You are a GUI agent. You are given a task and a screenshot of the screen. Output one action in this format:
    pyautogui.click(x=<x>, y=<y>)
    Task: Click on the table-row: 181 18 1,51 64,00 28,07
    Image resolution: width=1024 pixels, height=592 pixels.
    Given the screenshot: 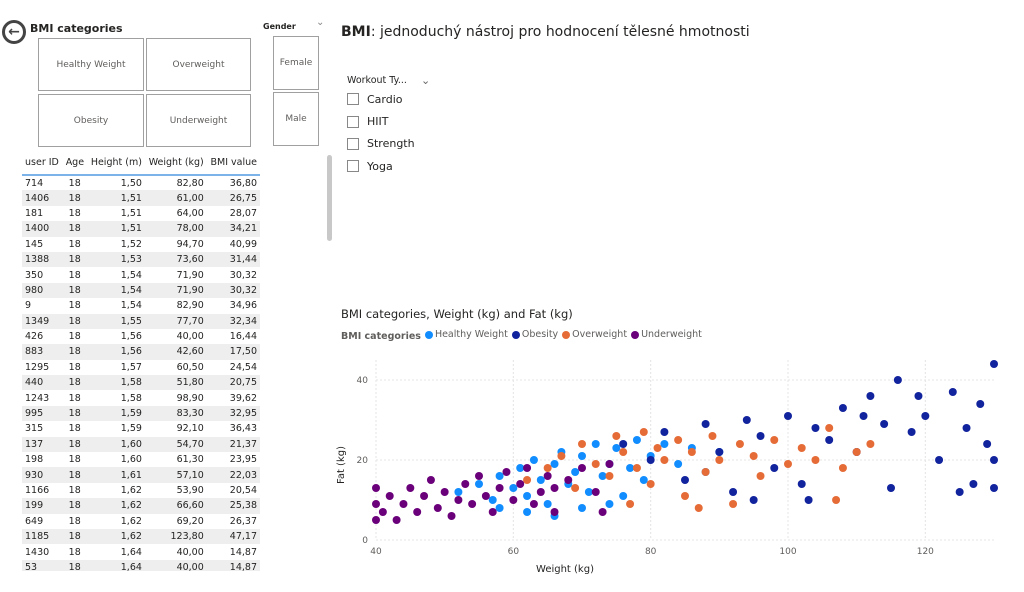 What is the action you would take?
    pyautogui.click(x=141, y=213)
    